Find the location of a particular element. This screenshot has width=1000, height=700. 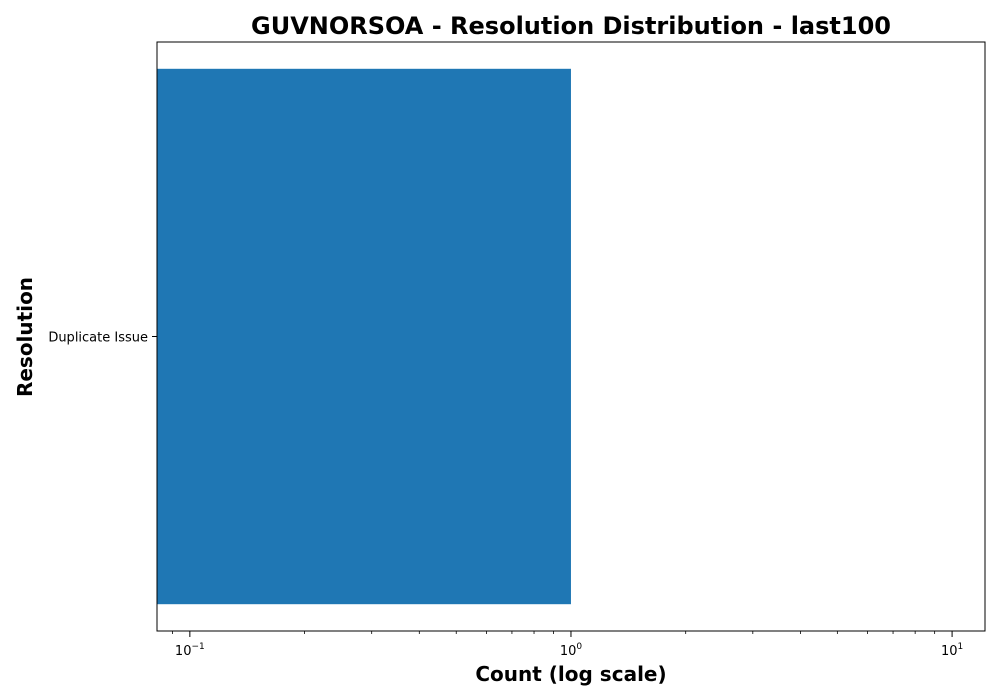

x-axis-ticks: 10⁻¹ 10⁰ 10¹ is located at coordinates (569, 645).